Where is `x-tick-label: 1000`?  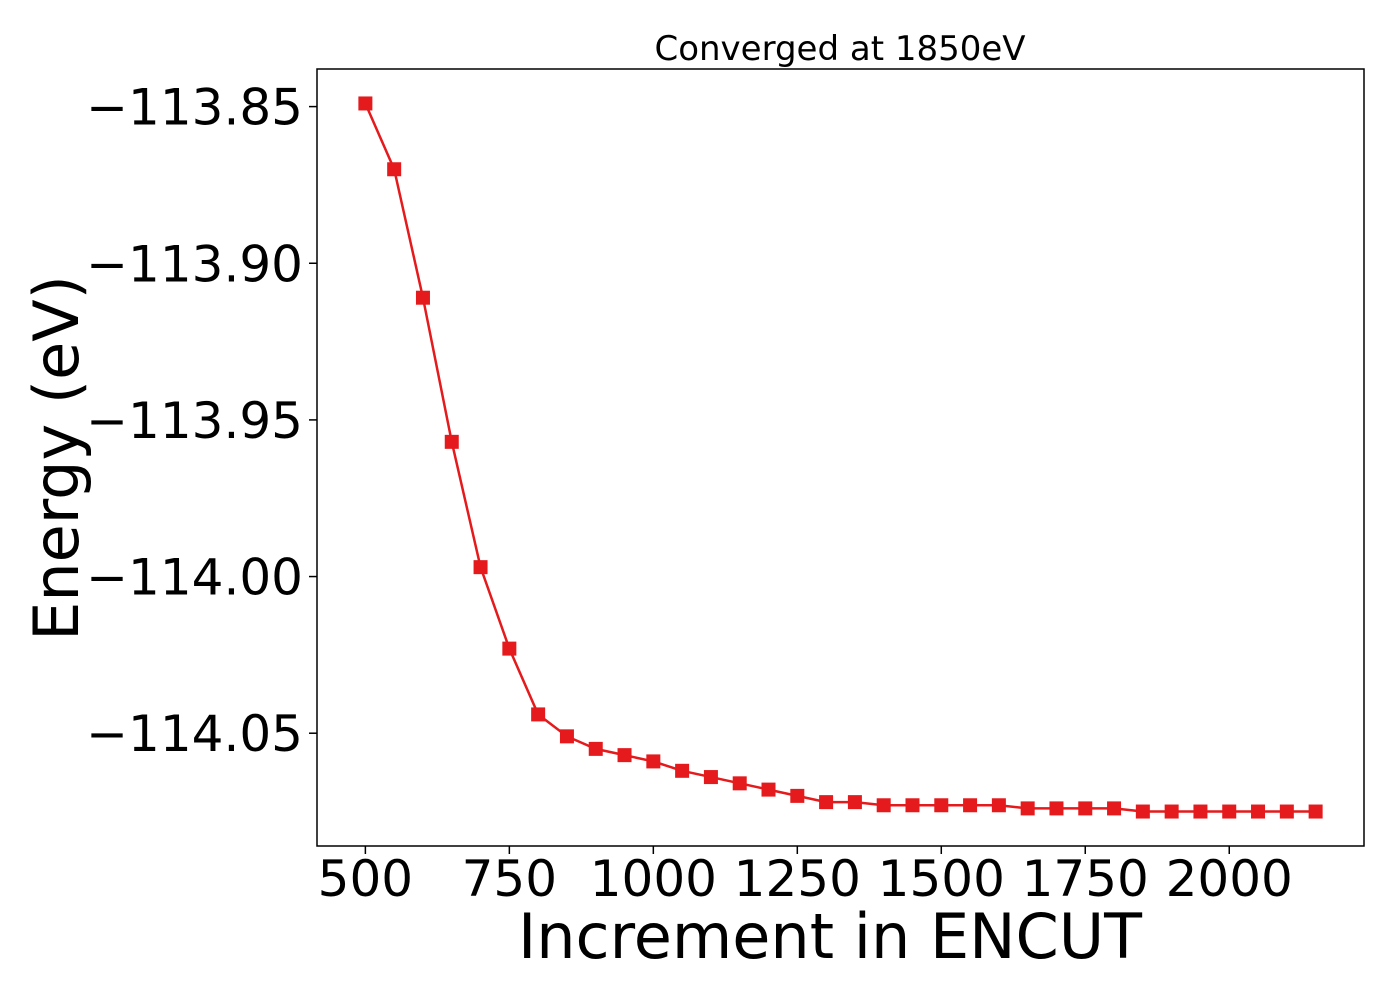 x-tick-label: 1000 is located at coordinates (653, 879).